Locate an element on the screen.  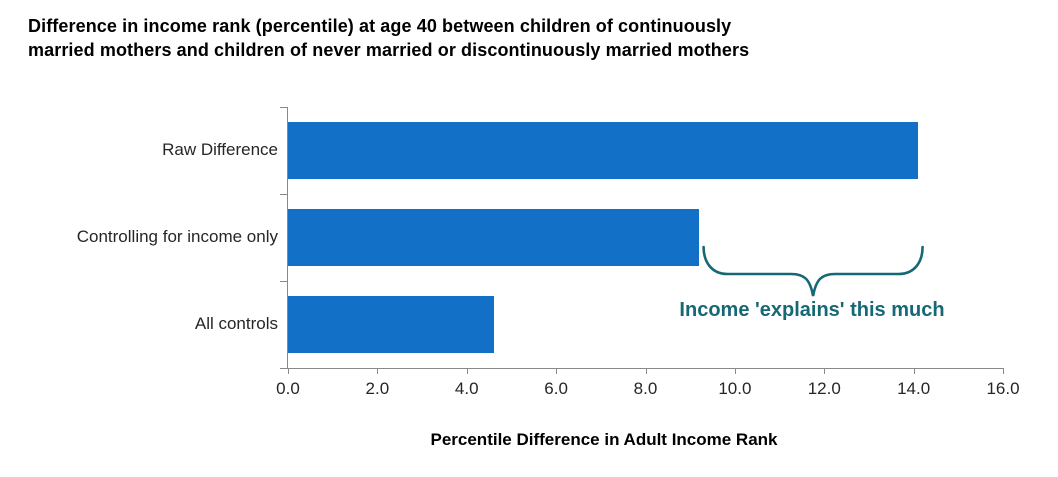
bar-raw-difference is located at coordinates (603, 150).